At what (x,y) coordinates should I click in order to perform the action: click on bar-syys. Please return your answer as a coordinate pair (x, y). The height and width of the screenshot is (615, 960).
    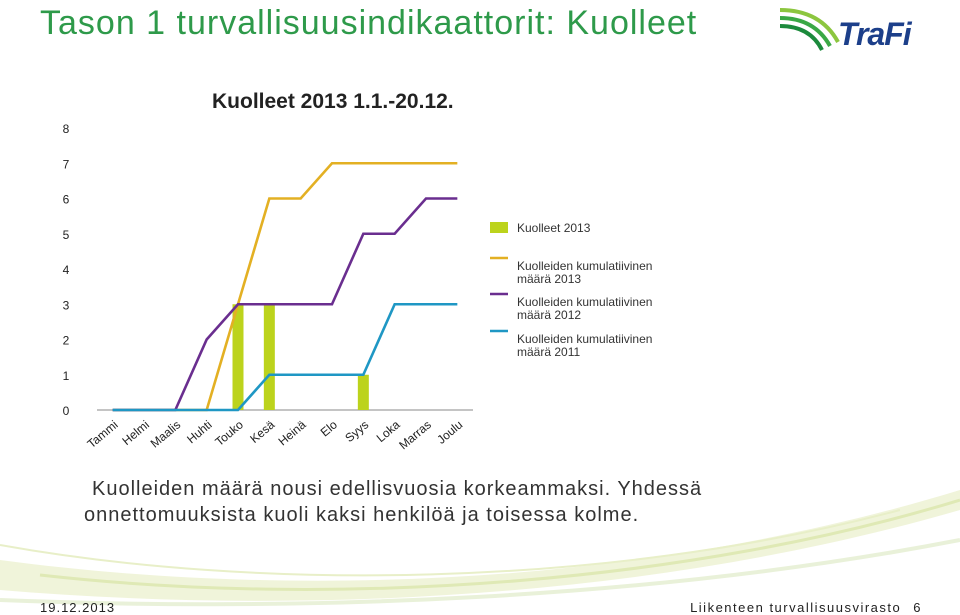
    Looking at the image, I should click on (363, 392).